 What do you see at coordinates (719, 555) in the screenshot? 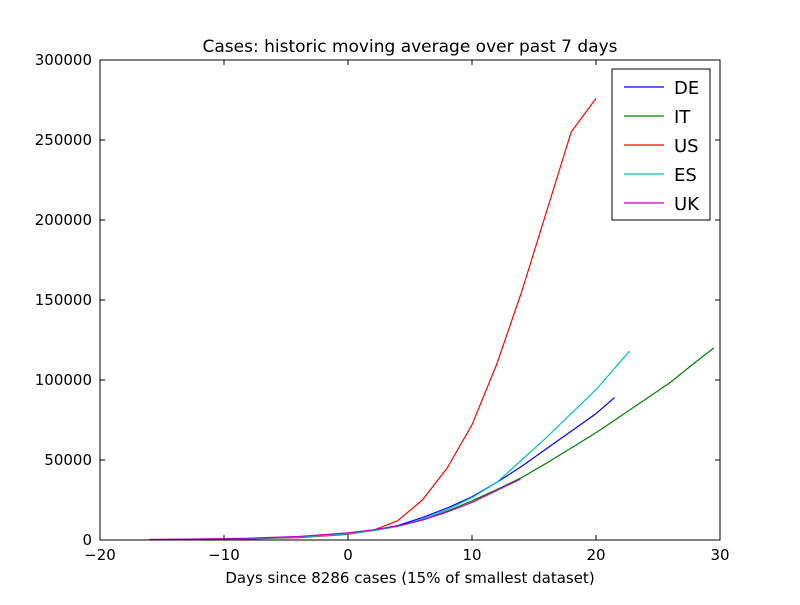
I see `x-tick-label: 30` at bounding box center [719, 555].